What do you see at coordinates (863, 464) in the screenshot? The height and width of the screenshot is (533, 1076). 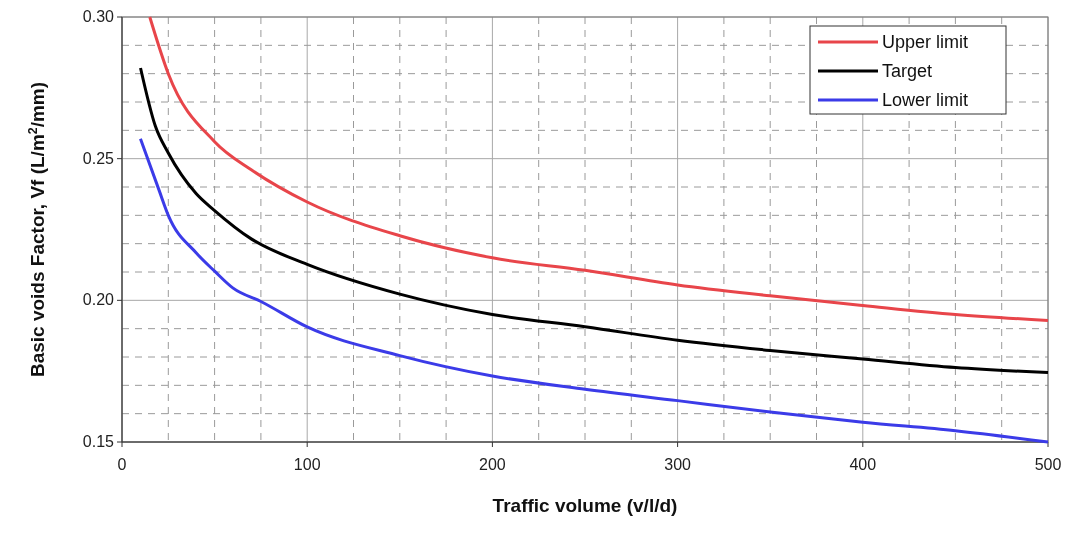 I see `x-tick-label: 400` at bounding box center [863, 464].